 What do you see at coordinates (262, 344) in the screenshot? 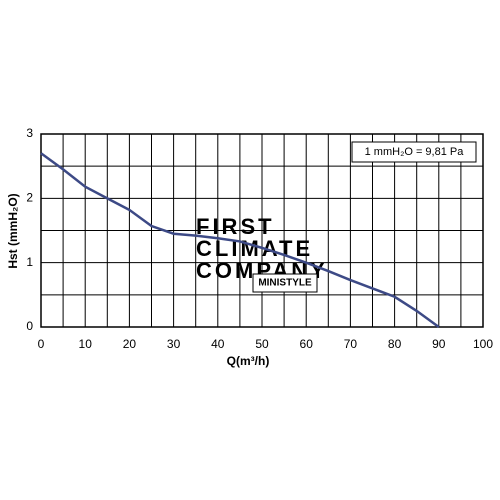
I see `x-tick-label: 50` at bounding box center [262, 344].